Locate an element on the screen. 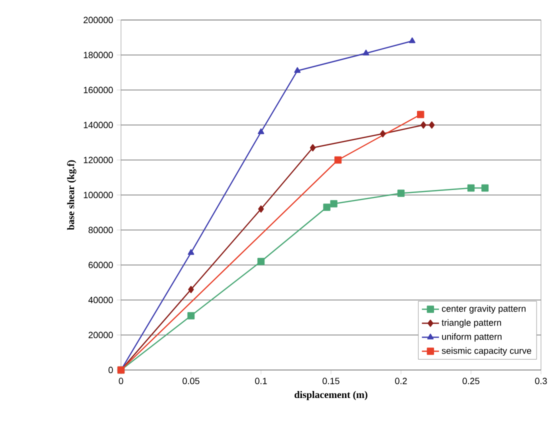 The height and width of the screenshot is (438, 552). y-tick-label: 80000 is located at coordinates (100, 230).